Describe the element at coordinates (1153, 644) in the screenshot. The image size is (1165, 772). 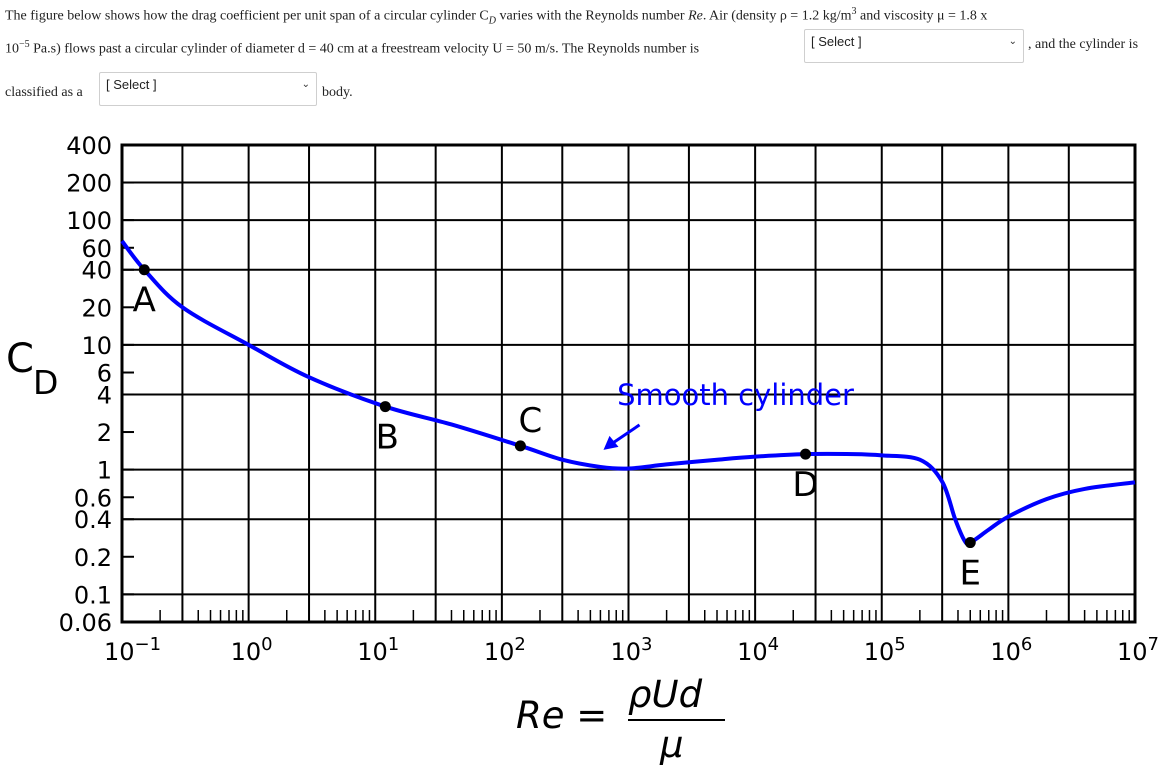
I see `x-tick-exponent: 7` at that location.